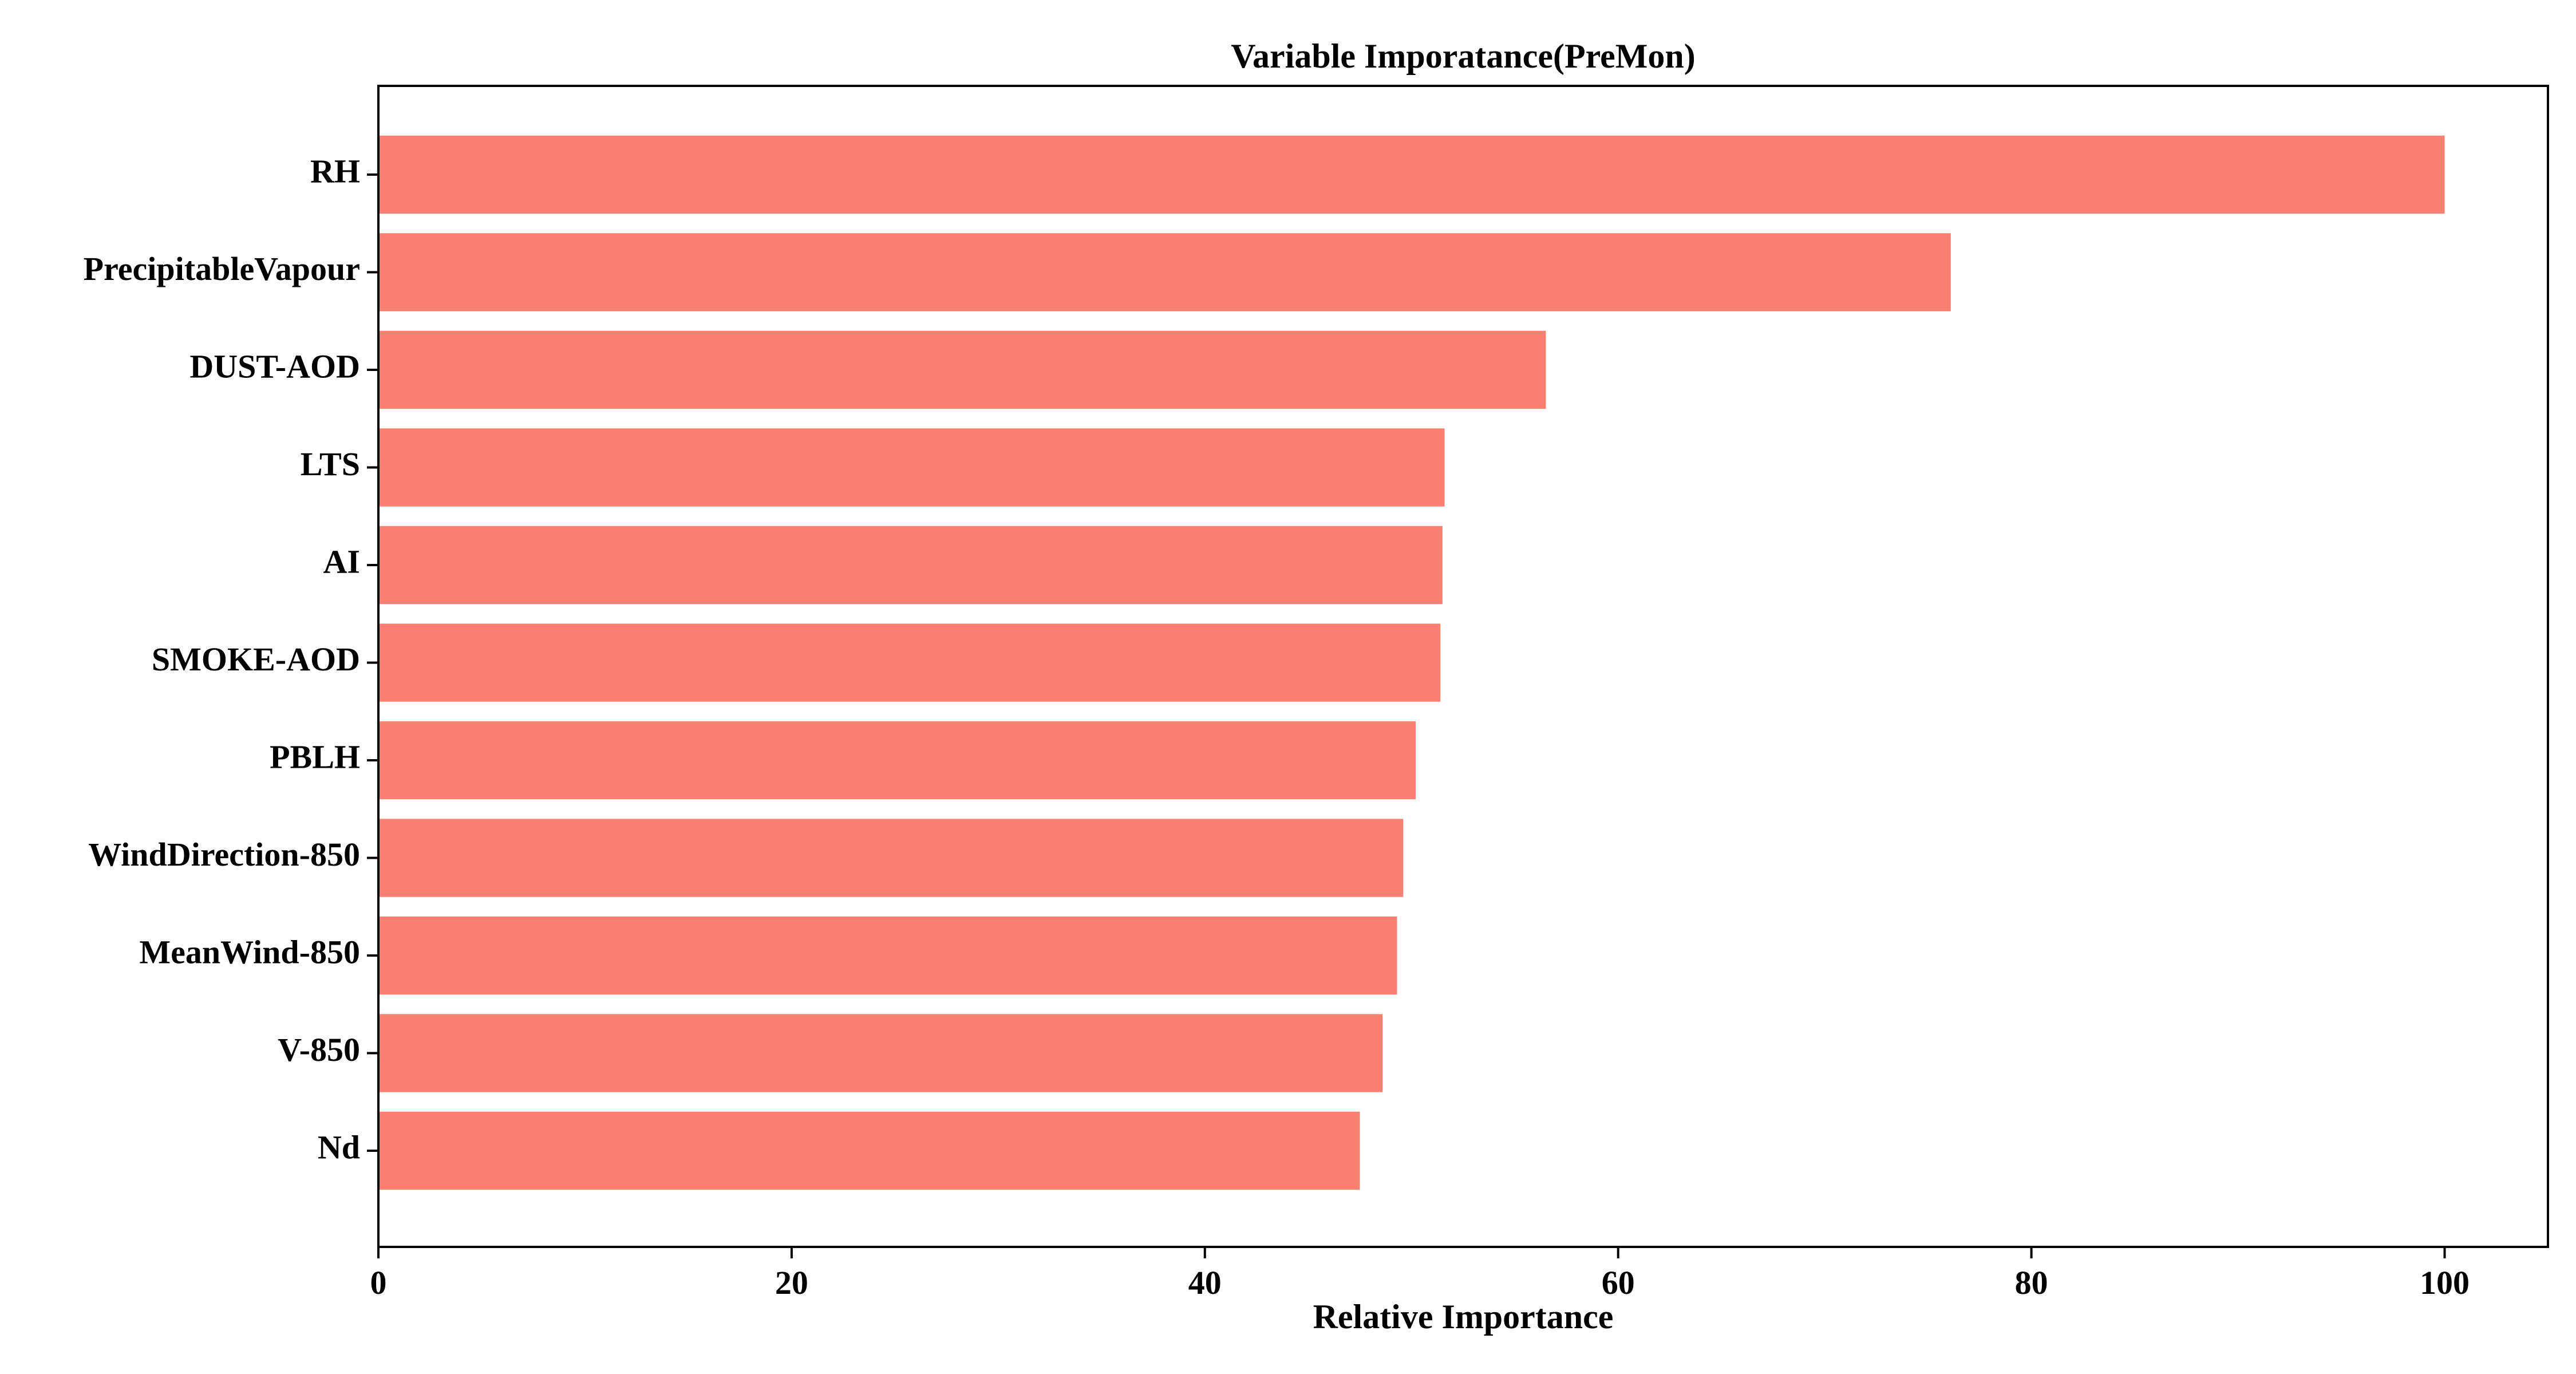 Image resolution: width=2576 pixels, height=1374 pixels. What do you see at coordinates (2031, 1283) in the screenshot?
I see `x-tick-label: 80` at bounding box center [2031, 1283].